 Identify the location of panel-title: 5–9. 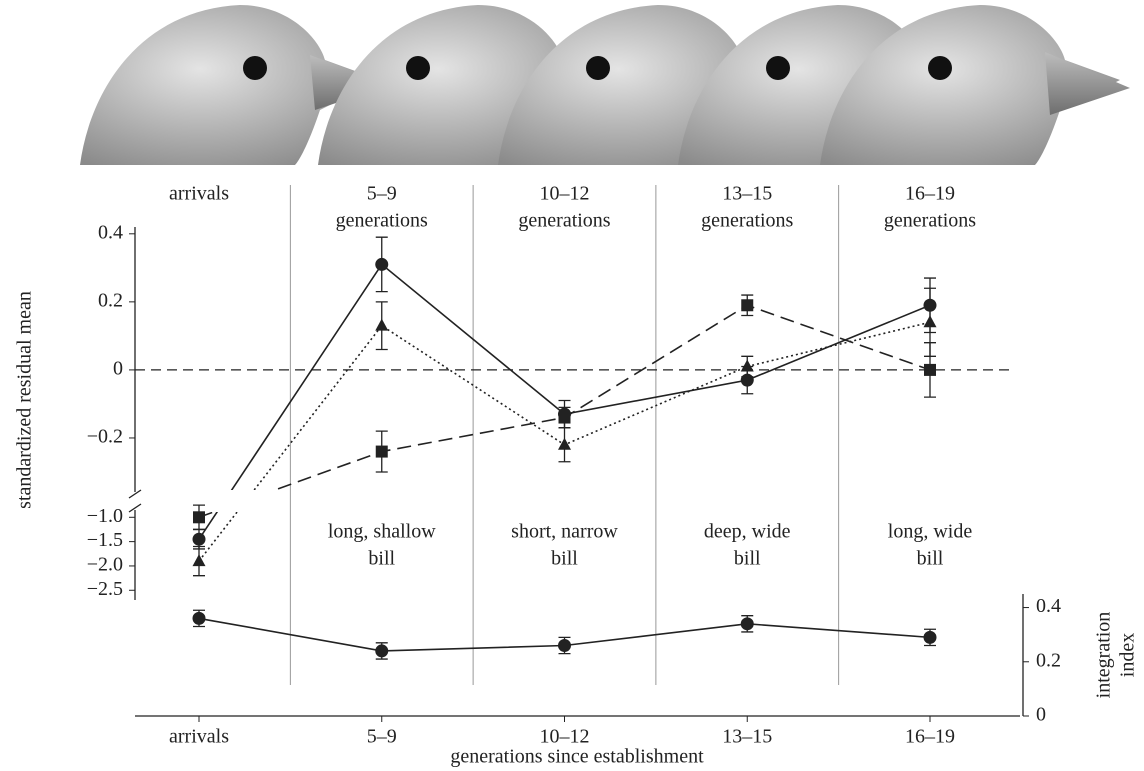
(382, 194).